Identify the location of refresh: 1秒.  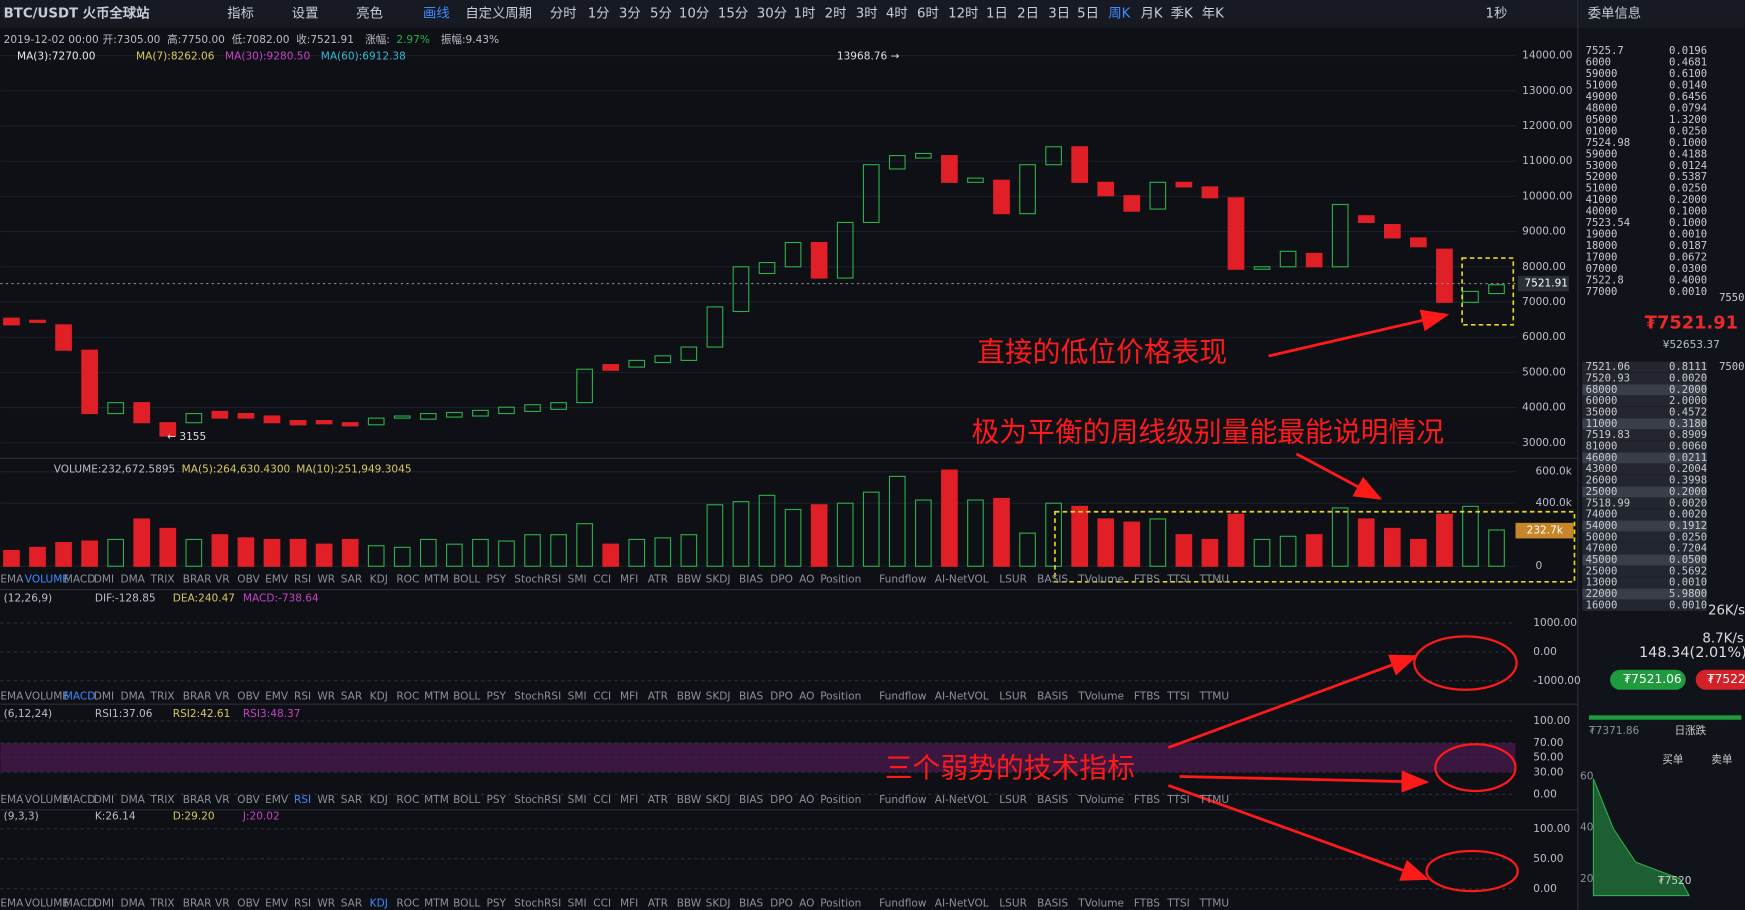
(1496, 13).